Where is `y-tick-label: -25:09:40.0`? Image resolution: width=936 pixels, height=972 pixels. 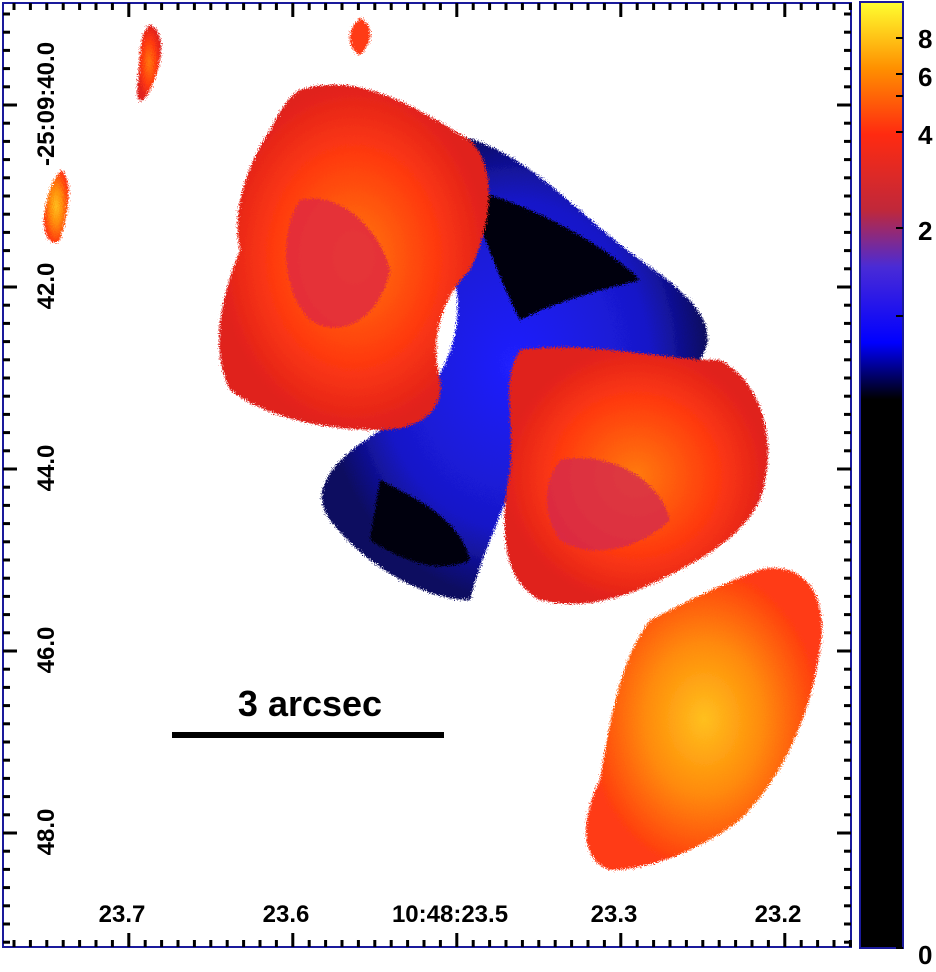 y-tick-label: -25:09:40.0 is located at coordinates (46, 104).